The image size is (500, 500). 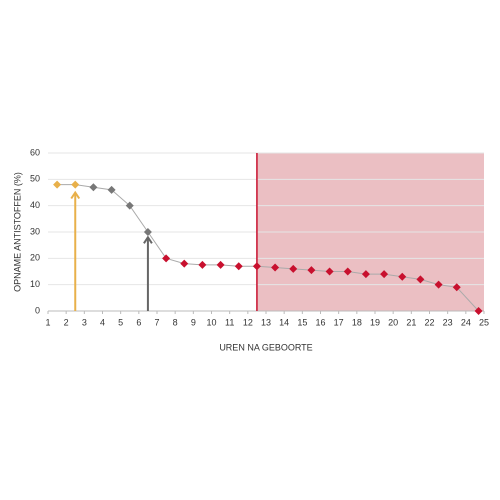 What do you see at coordinates (411, 322) in the screenshot?
I see `x-tick-label: 21` at bounding box center [411, 322].